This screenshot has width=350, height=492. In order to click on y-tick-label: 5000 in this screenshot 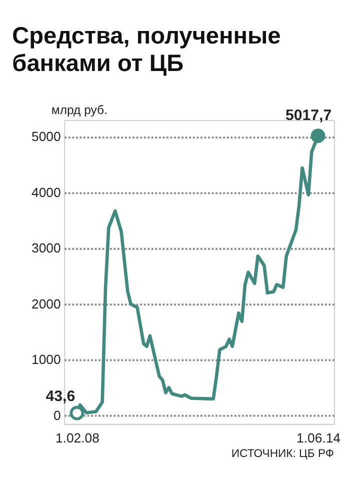, I will do `click(46, 136)`.